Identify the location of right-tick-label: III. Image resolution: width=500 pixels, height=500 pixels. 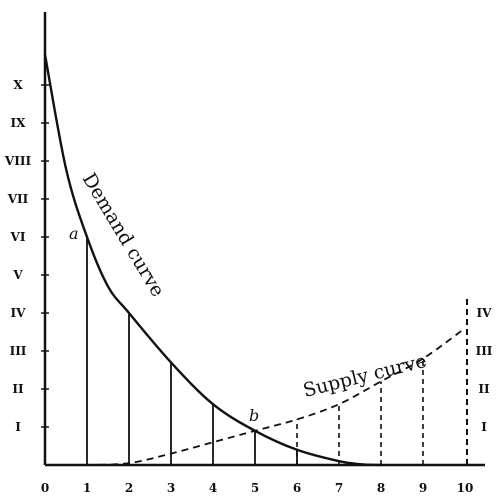
(484, 351).